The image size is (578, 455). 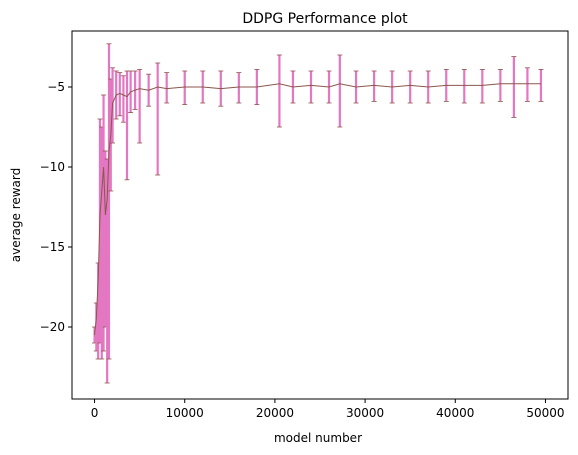 What do you see at coordinates (325, 19) in the screenshot?
I see `chart-title: DDPG Performance plot` at bounding box center [325, 19].